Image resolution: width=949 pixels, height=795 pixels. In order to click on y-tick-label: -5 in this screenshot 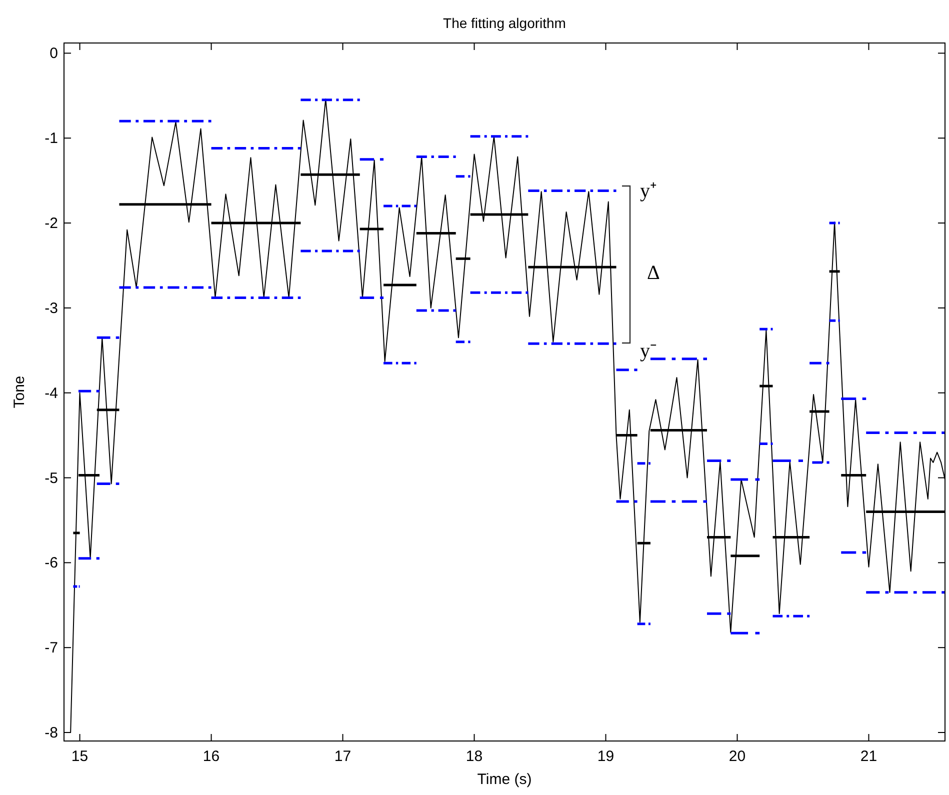, I will do `click(51, 478)`.